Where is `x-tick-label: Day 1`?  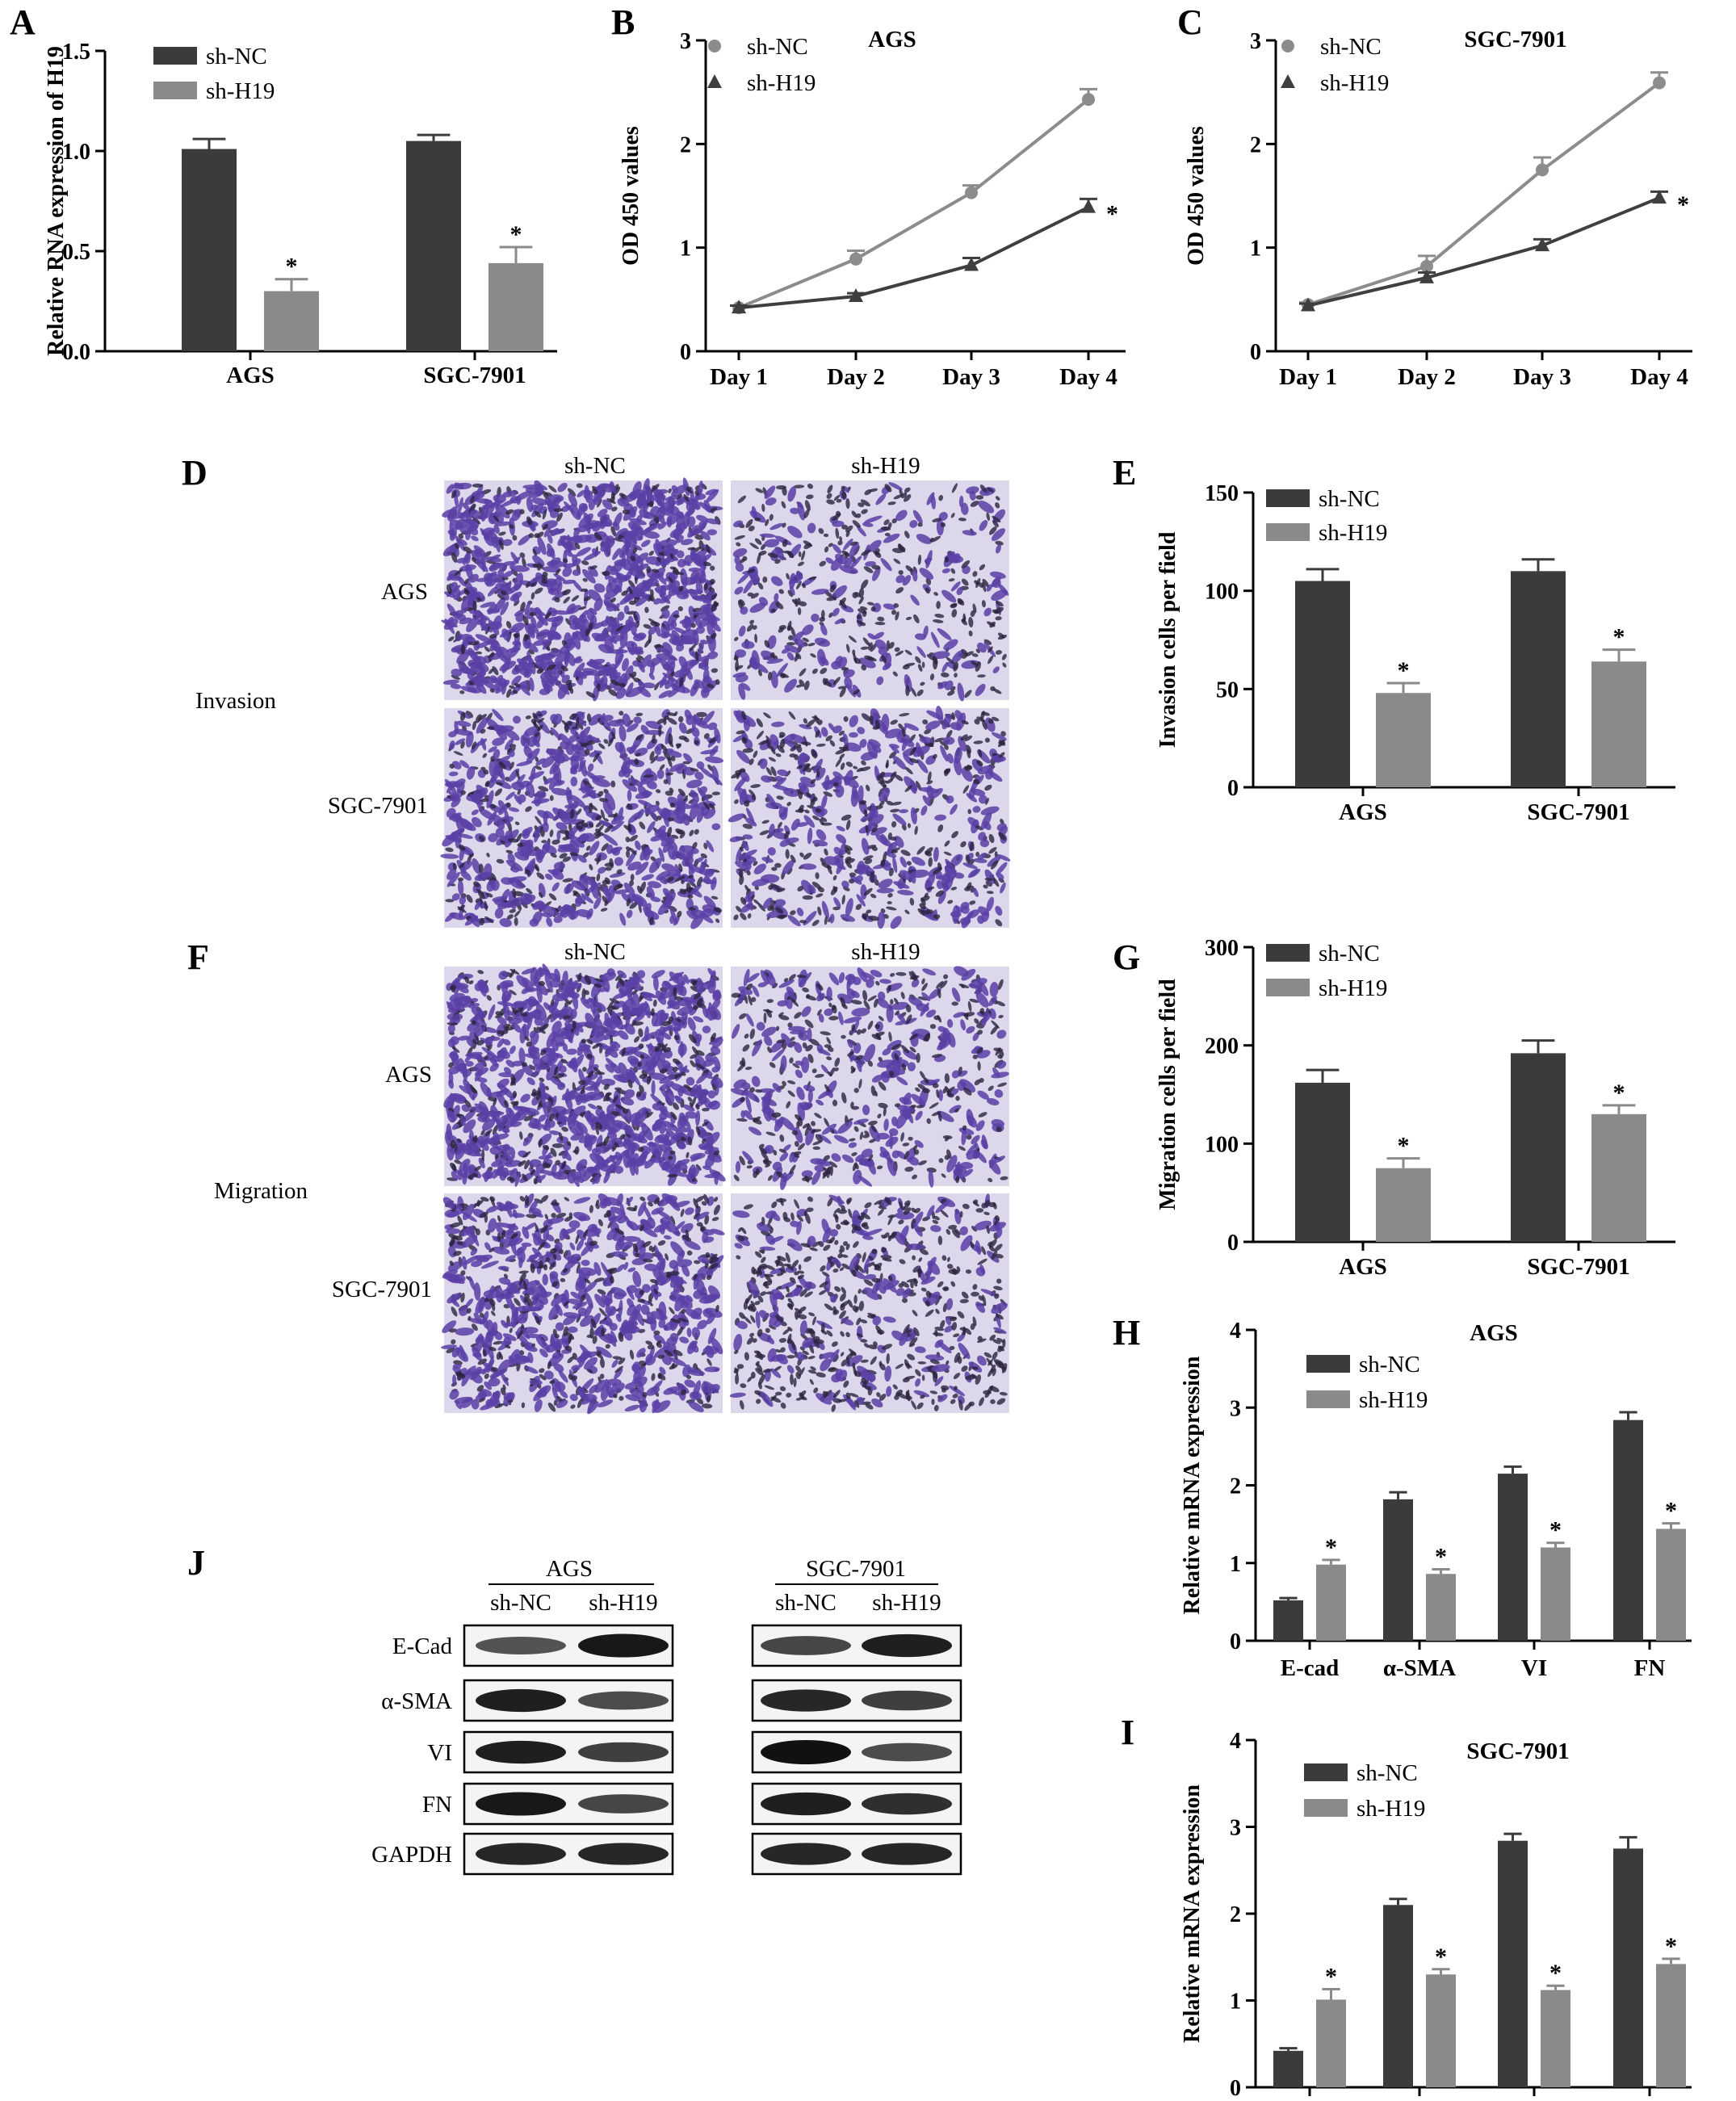 x-tick-label: Day 1 is located at coordinates (1308, 377).